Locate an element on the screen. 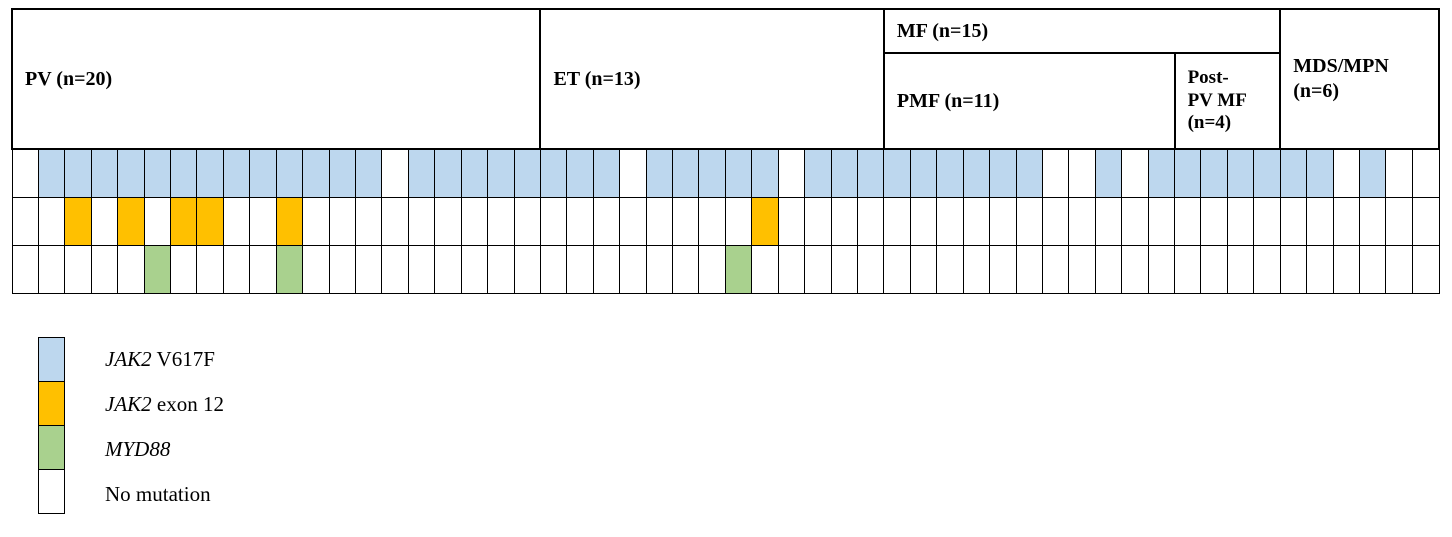  legend is located at coordinates (51, 425).